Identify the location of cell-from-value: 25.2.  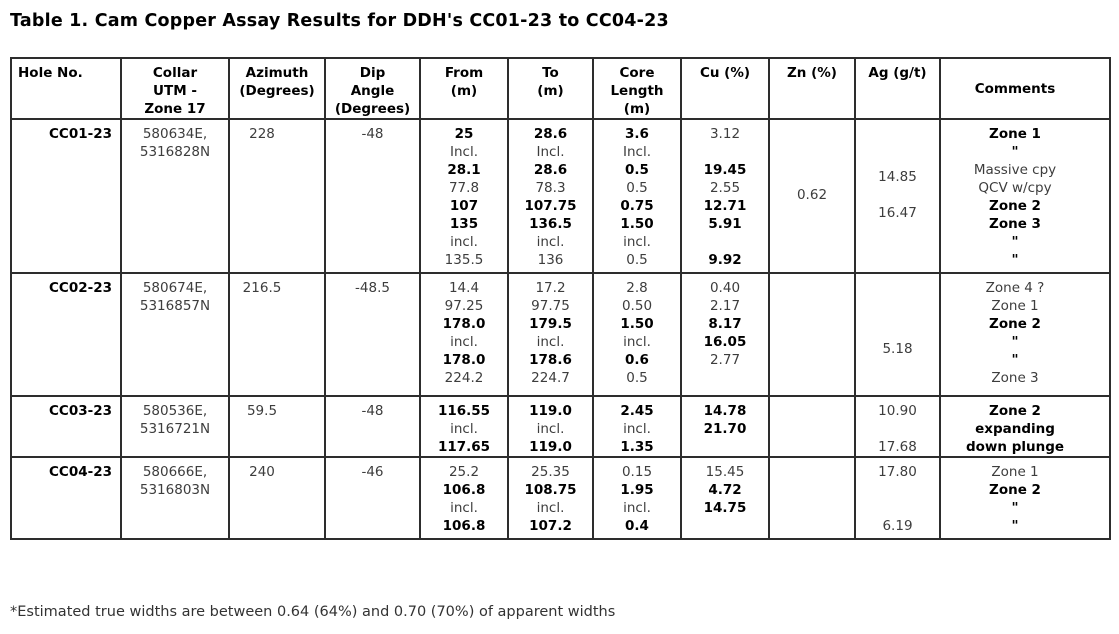
(464, 472).